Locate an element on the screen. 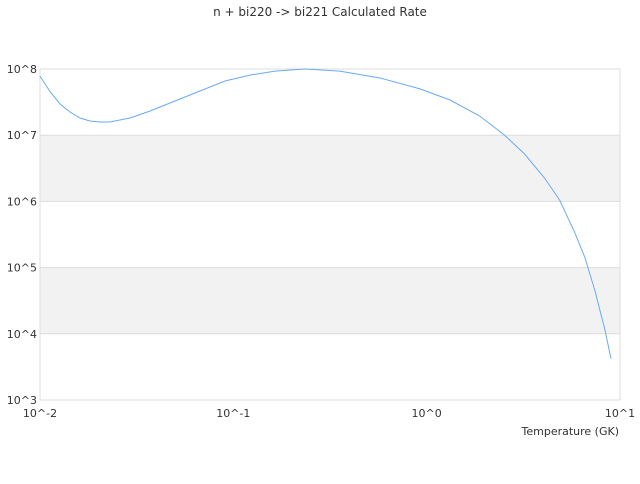  chart-title: n + bi220 -> bi221 Calculated Rate is located at coordinates (320, 12).